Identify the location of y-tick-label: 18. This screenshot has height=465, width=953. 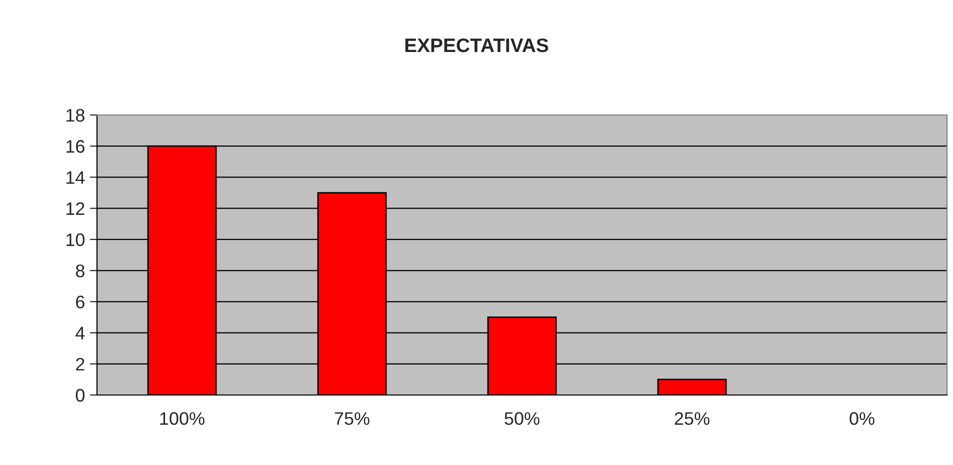
(75, 115).